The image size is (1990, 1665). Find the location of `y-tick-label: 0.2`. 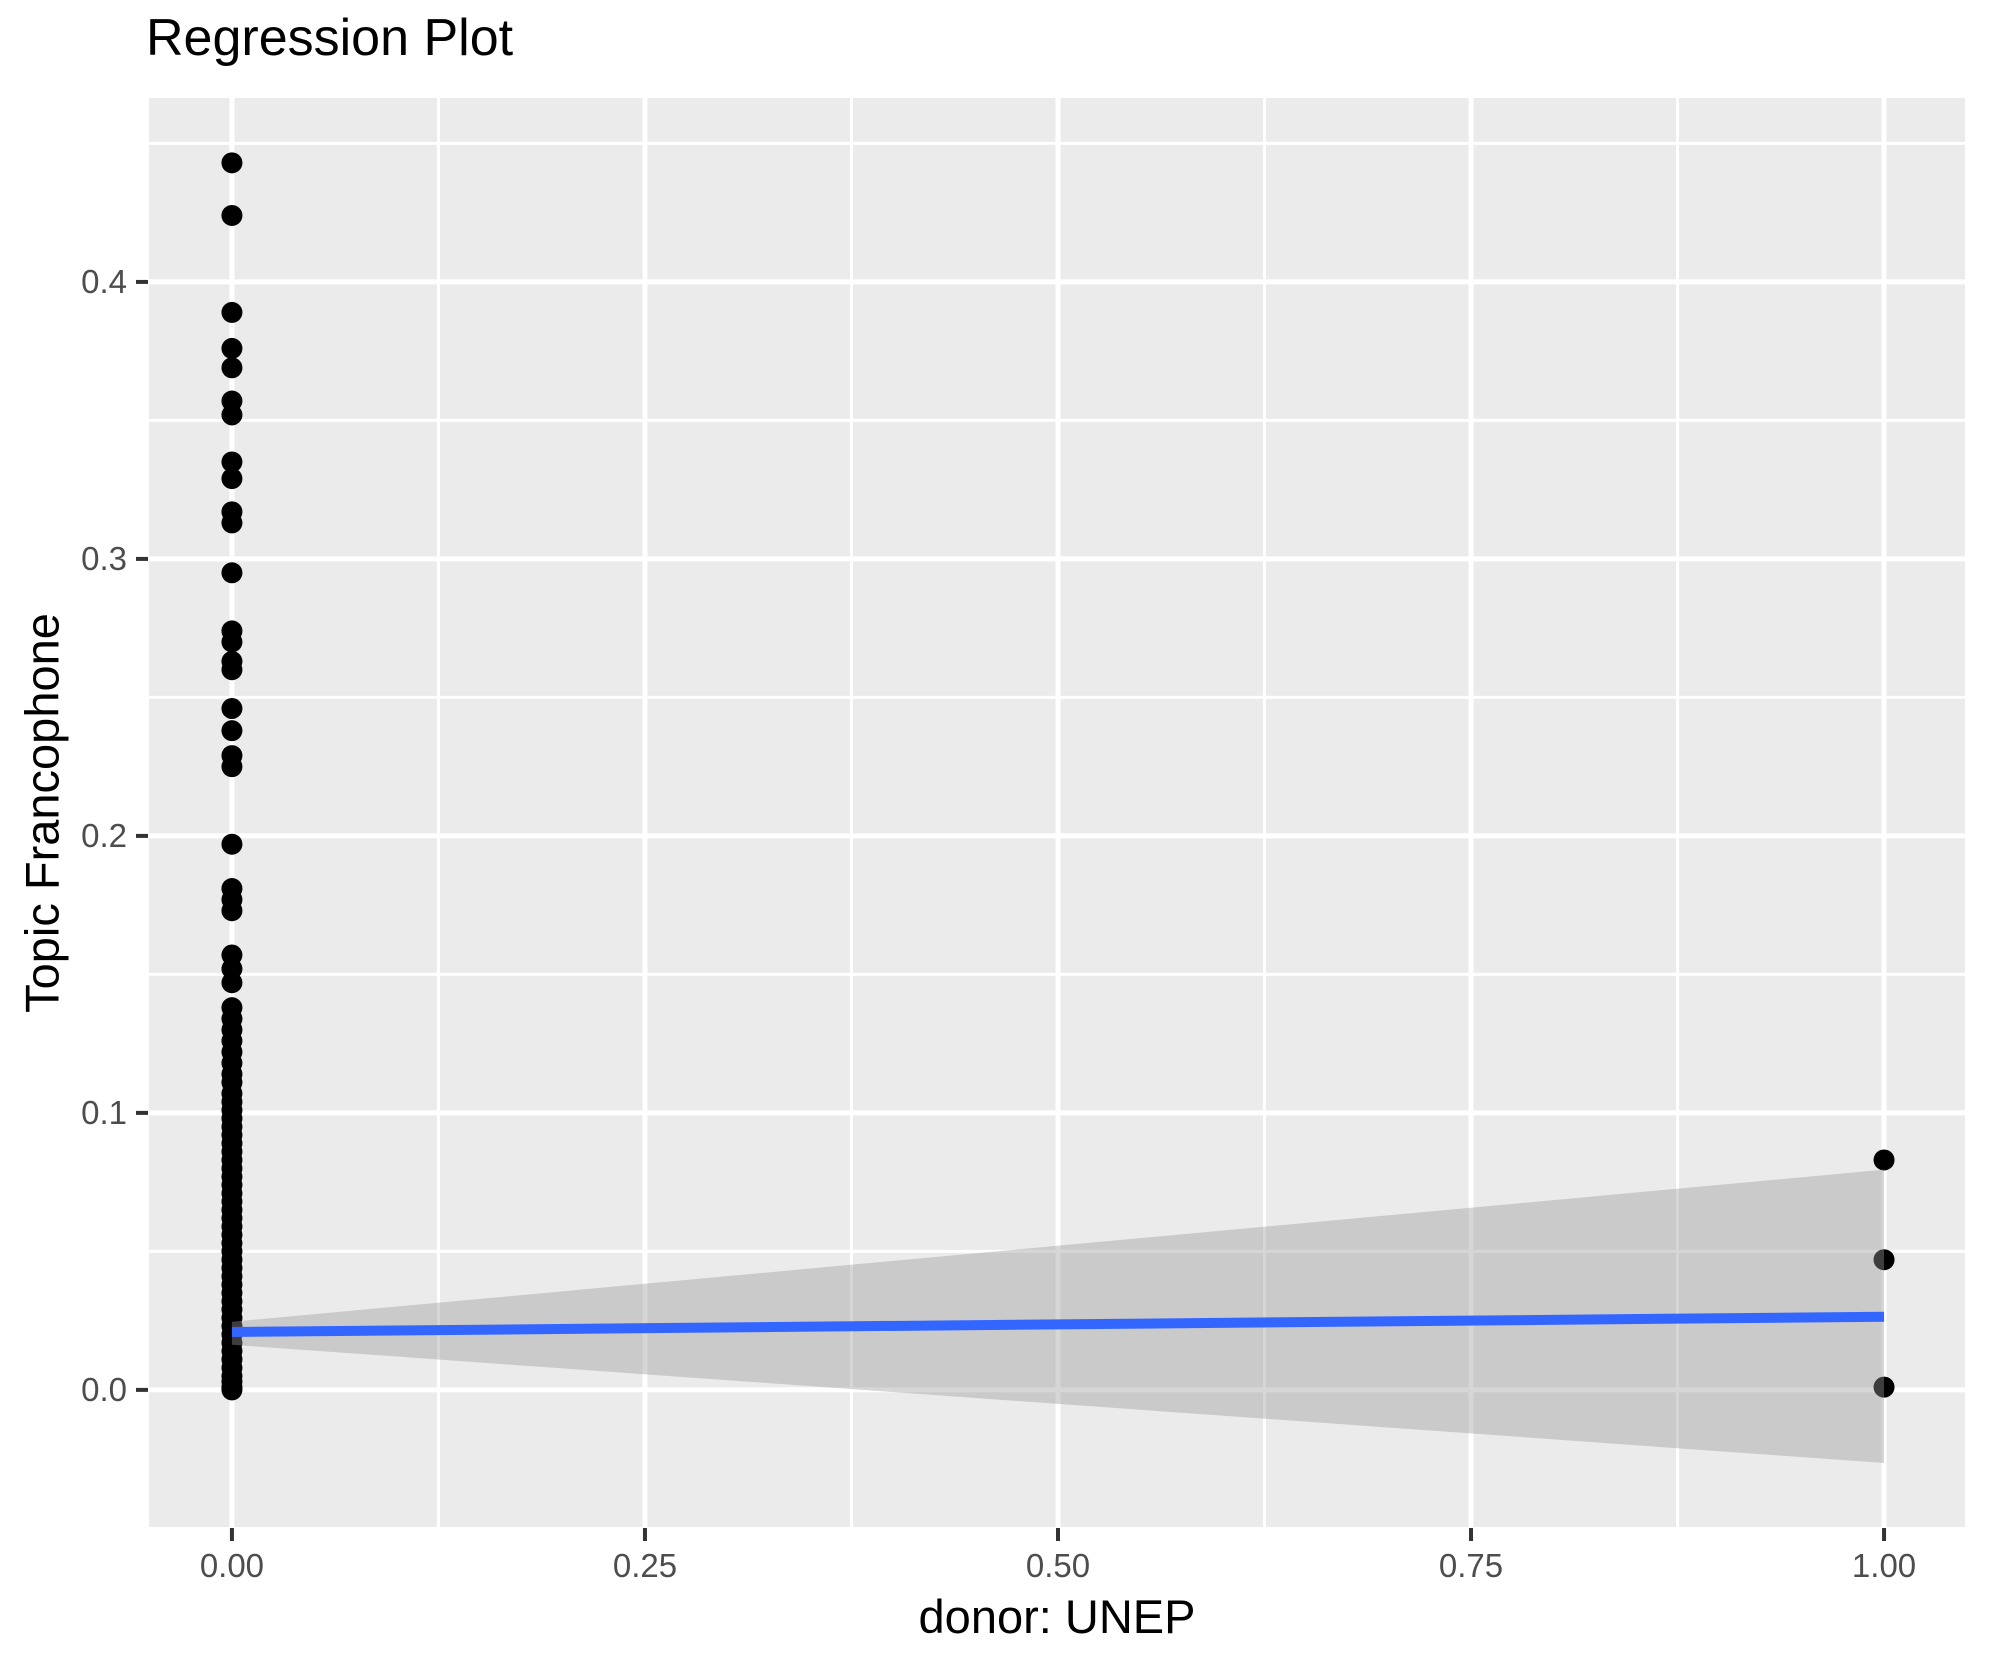

y-tick-label: 0.2 is located at coordinates (104, 835).